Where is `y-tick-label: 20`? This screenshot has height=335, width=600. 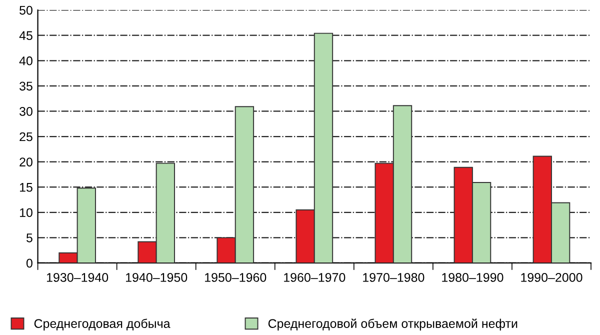
y-tick-label: 20 is located at coordinates (26, 162).